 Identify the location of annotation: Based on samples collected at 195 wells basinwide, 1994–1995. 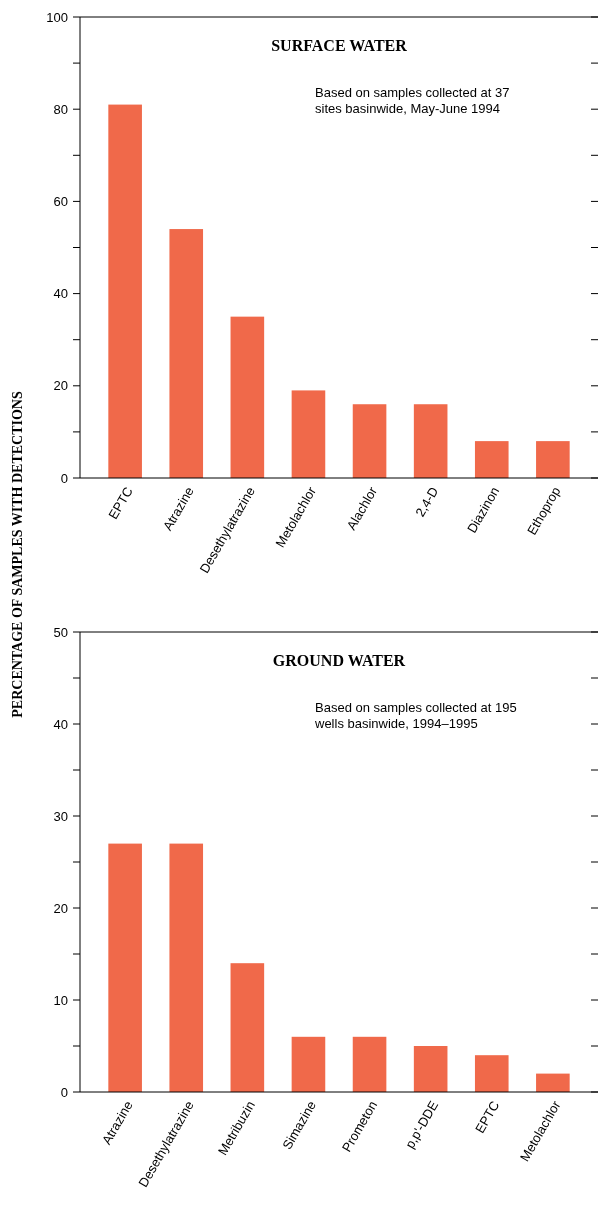
(415, 715).